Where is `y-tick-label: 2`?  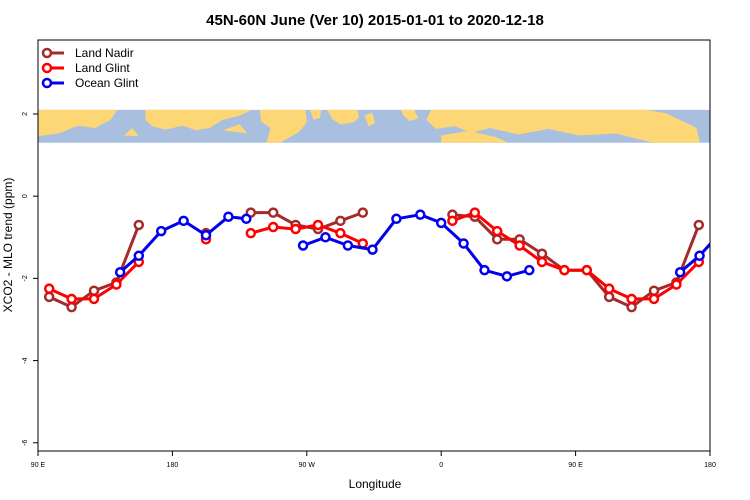
y-tick-label: 2 is located at coordinates (25, 114).